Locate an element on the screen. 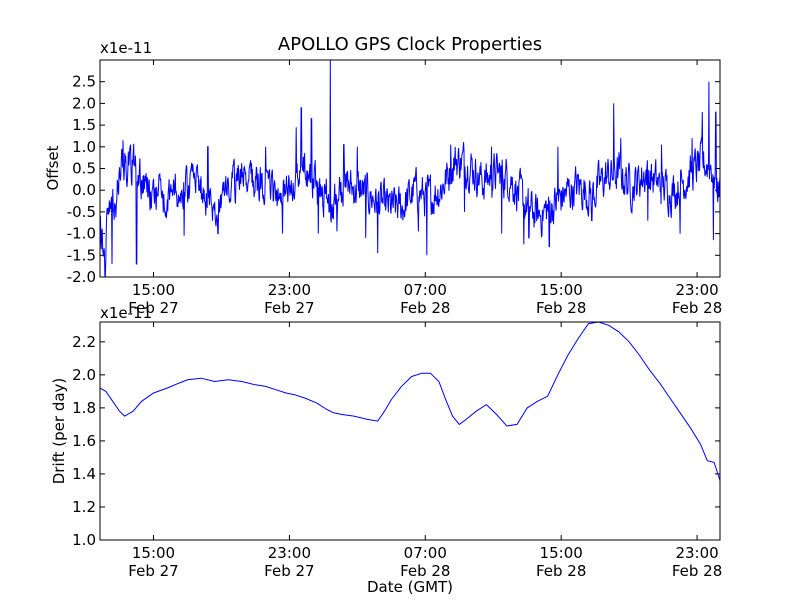 Image resolution: width=800 pixels, height=600 pixels. y-tick-label: -0.5 is located at coordinates (81, 212).